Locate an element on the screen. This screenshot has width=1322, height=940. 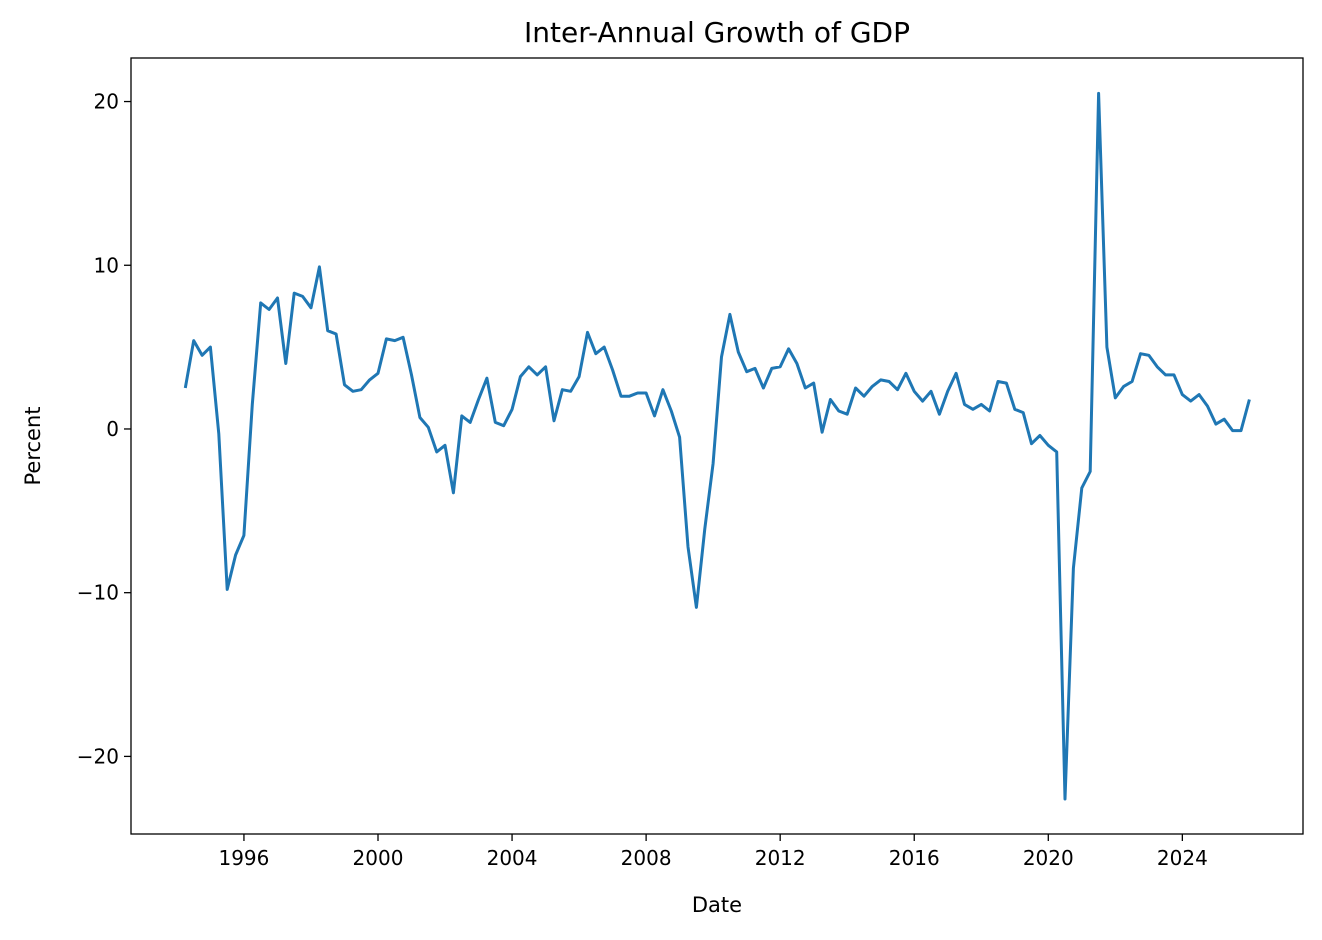
chart-title: Inter-Annual Growth of GDP is located at coordinates (717, 32).